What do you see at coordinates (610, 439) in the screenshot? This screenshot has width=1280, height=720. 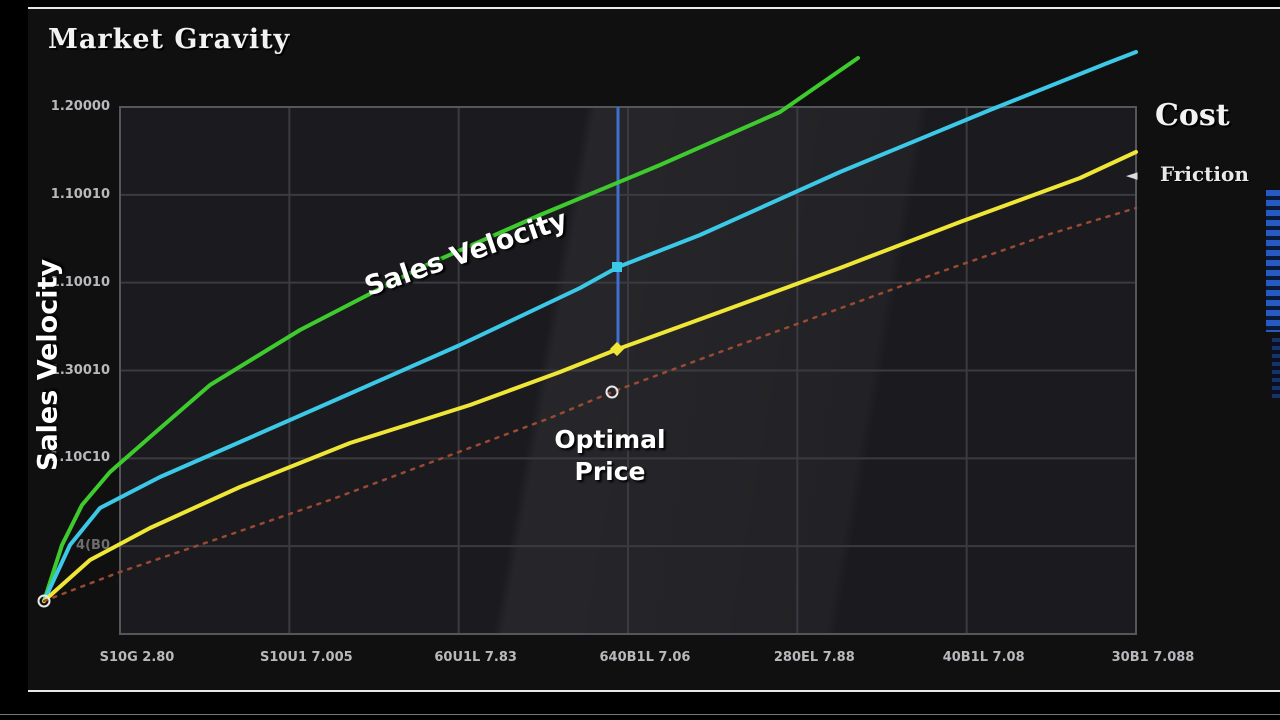 I see `optimal-price-line1: Optimal` at bounding box center [610, 439].